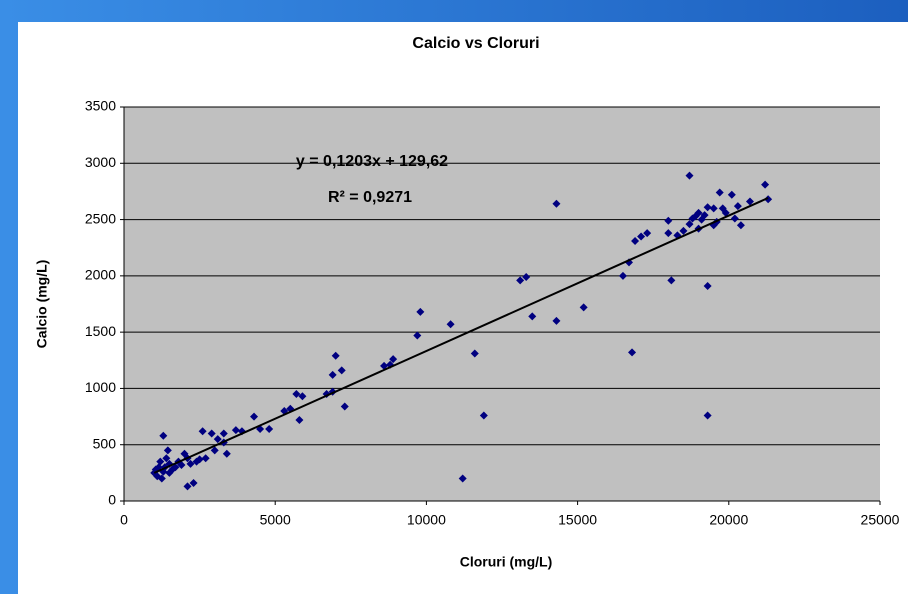 This screenshot has height=599, width=908. Describe the element at coordinates (42, 304) in the screenshot. I see `y-axis-label: Calcio (mg/L)` at that location.